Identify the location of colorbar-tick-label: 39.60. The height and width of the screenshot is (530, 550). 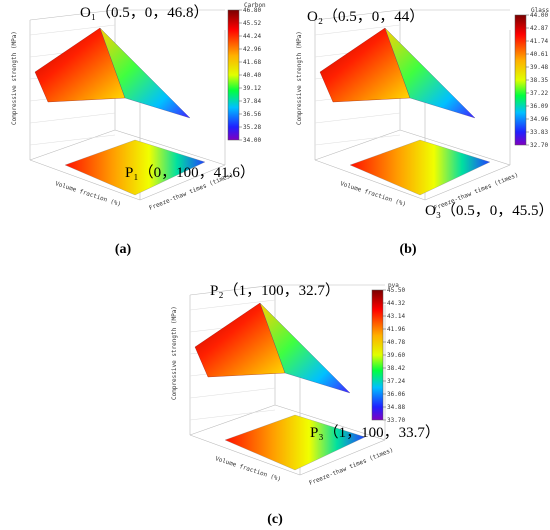
(396, 355).